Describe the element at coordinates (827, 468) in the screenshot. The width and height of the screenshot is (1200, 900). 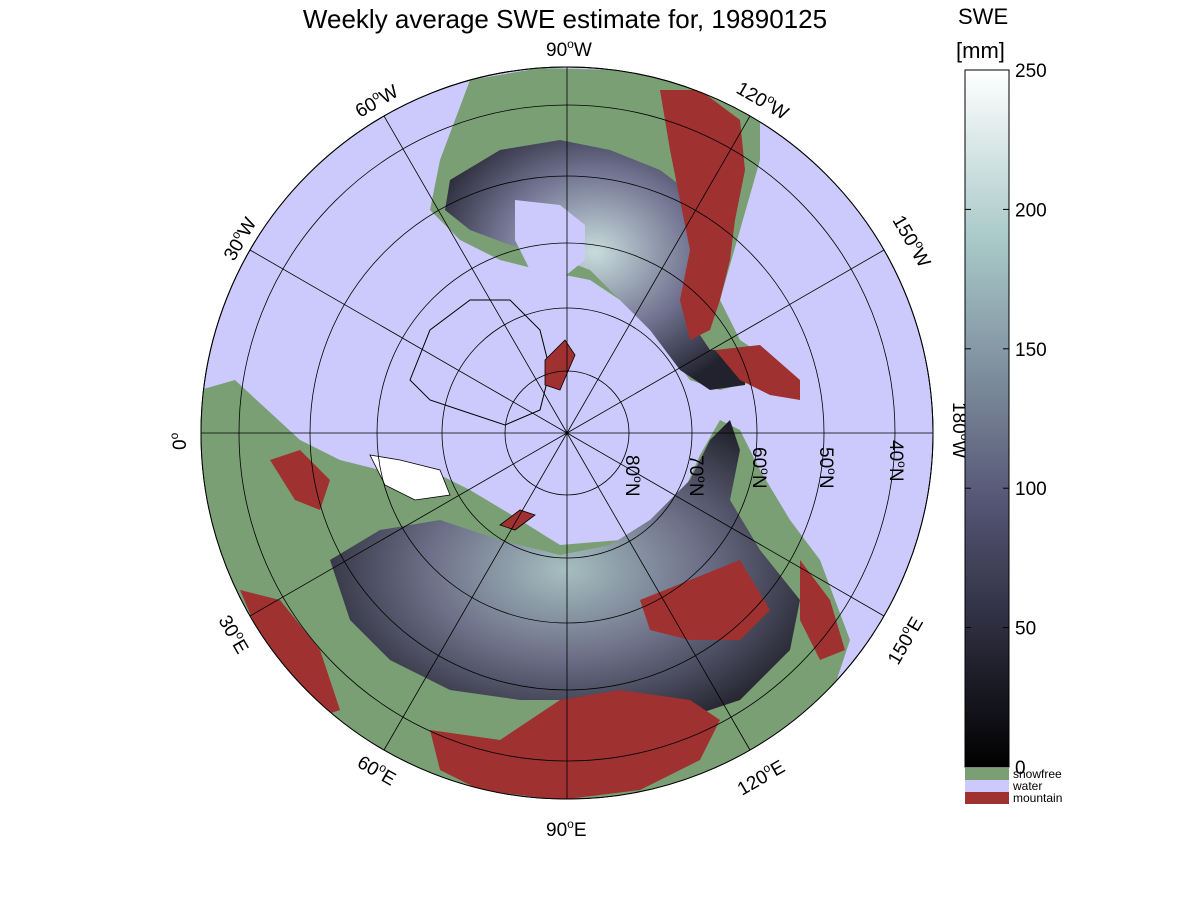
I see `lat-label-50n: 50oN` at that location.